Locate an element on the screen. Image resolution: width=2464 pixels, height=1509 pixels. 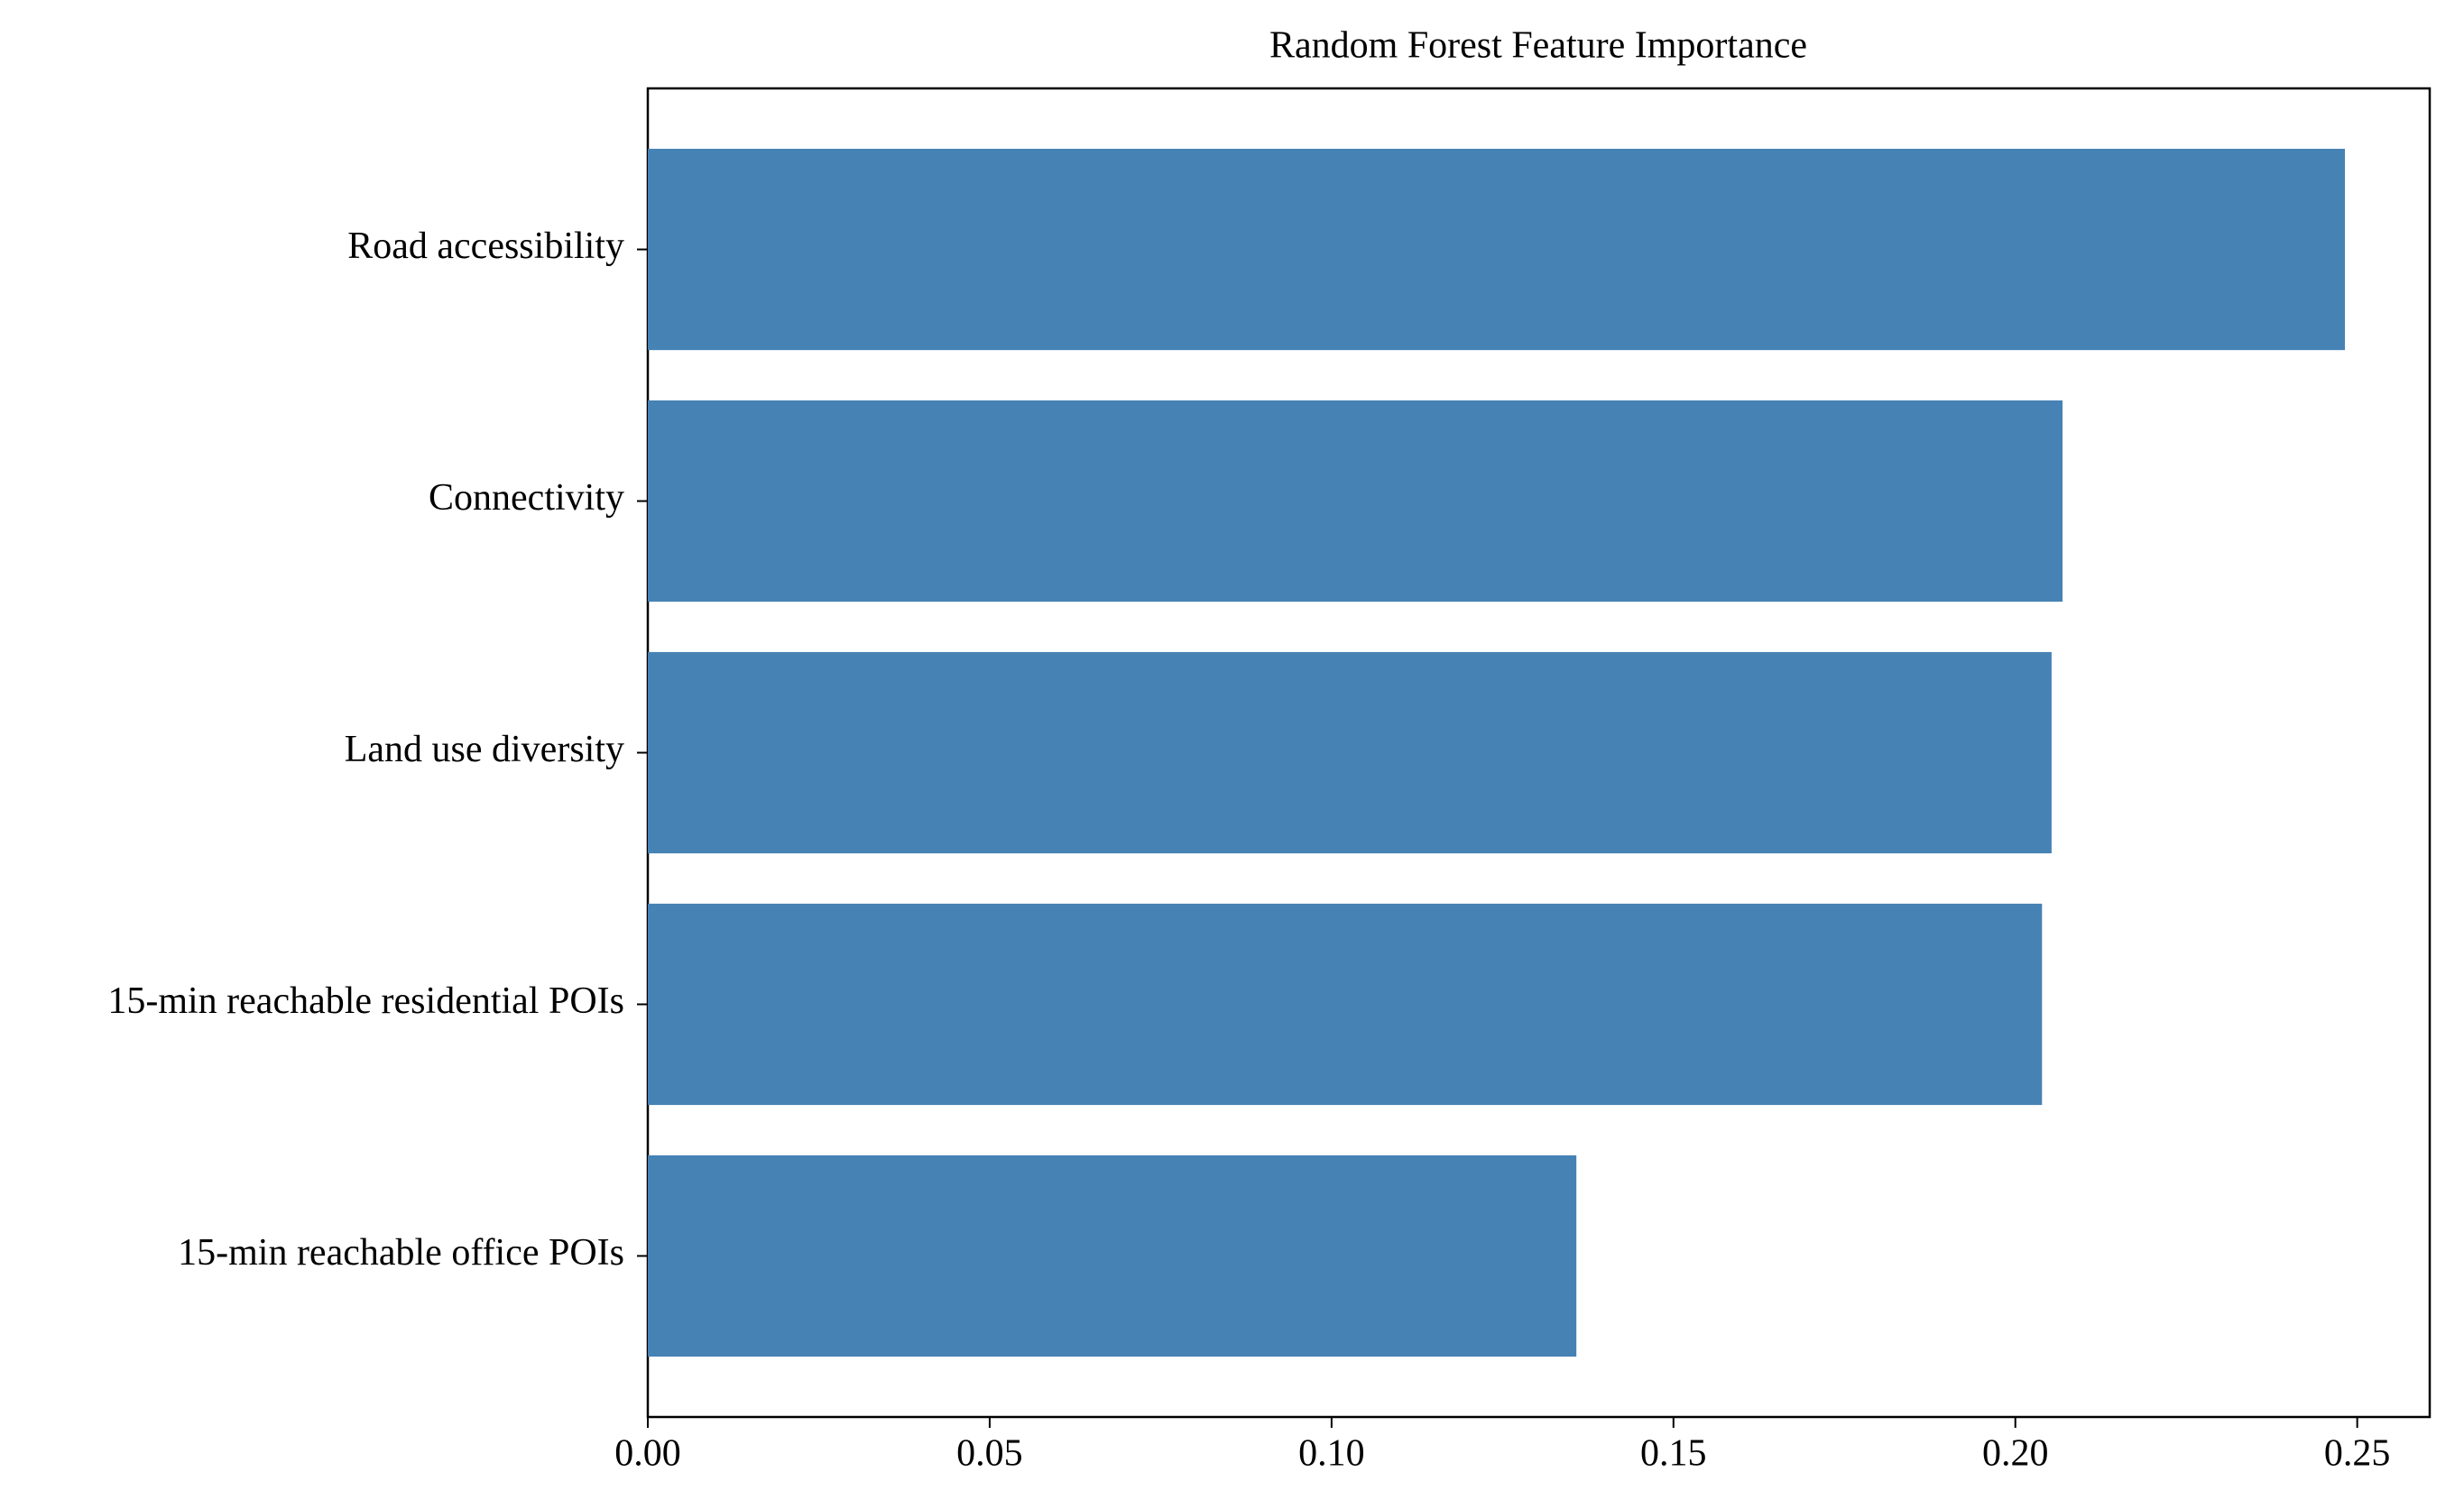
y-tick-label: Connectivity is located at coordinates (526, 498).